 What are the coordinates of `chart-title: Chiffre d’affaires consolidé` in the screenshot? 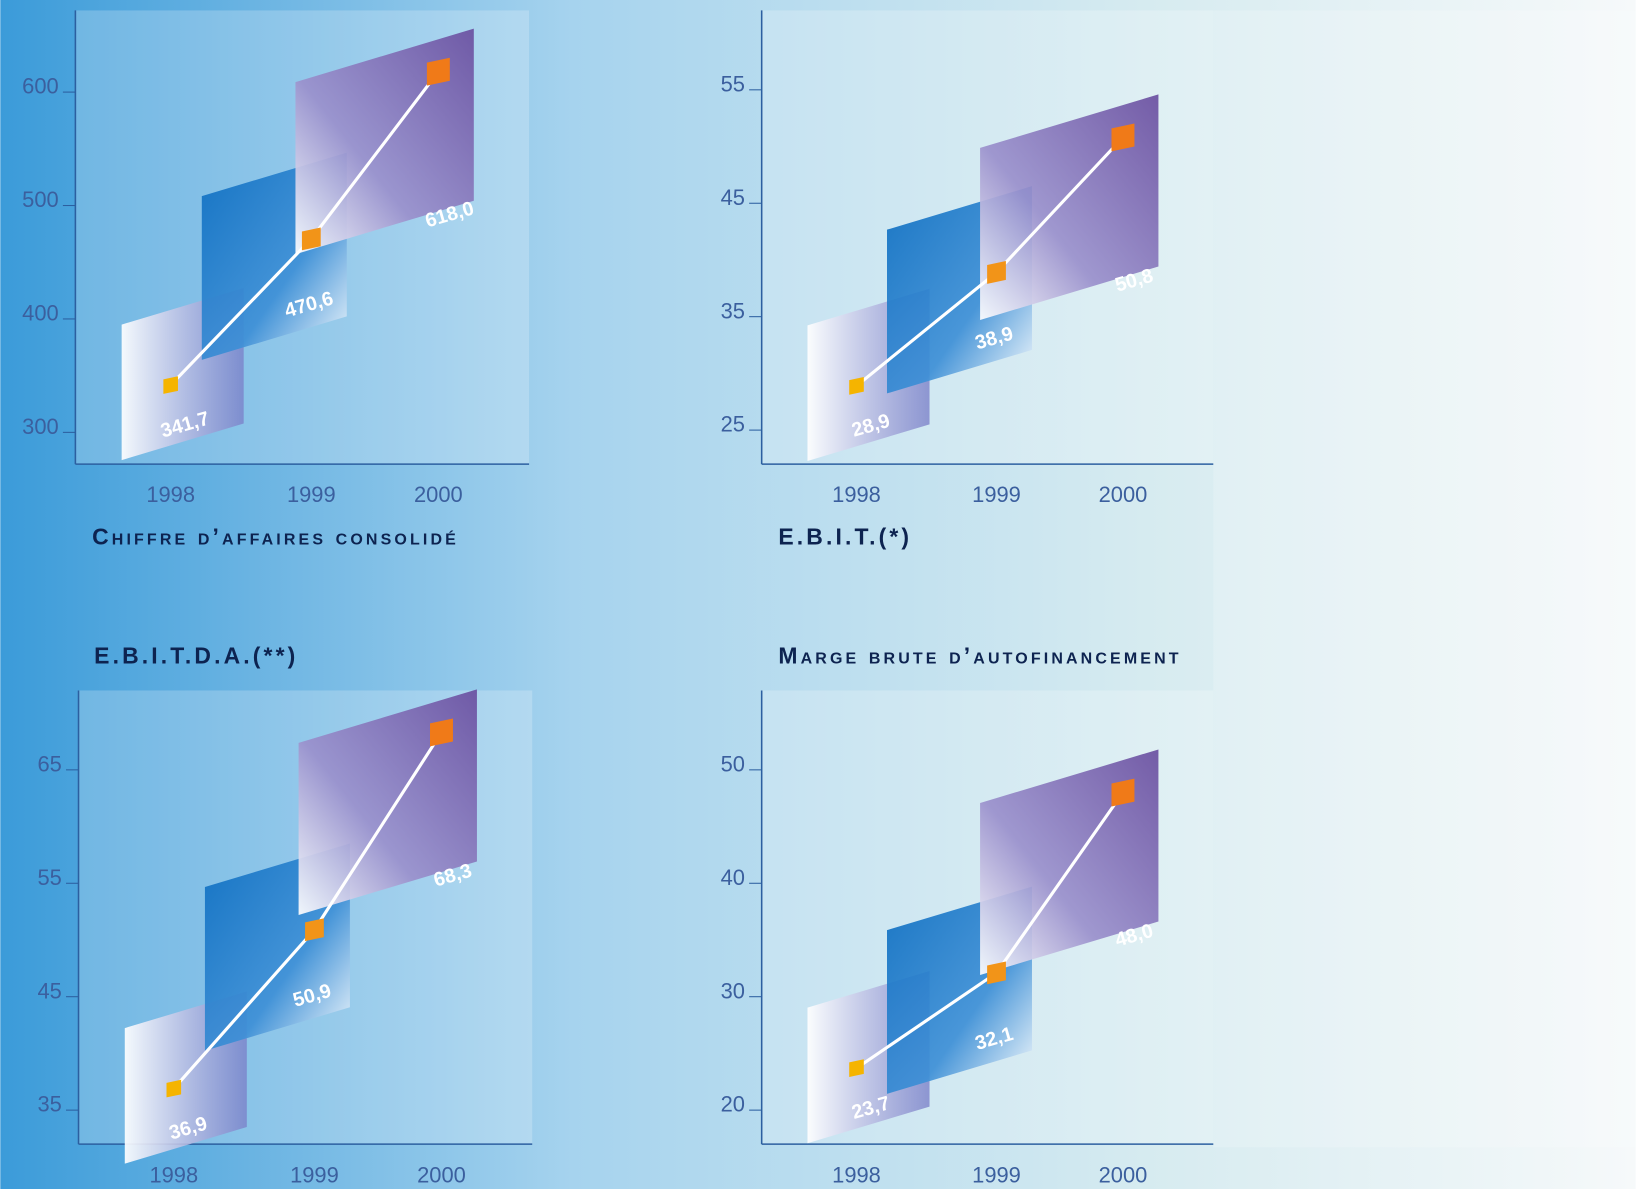 It's located at (275, 536).